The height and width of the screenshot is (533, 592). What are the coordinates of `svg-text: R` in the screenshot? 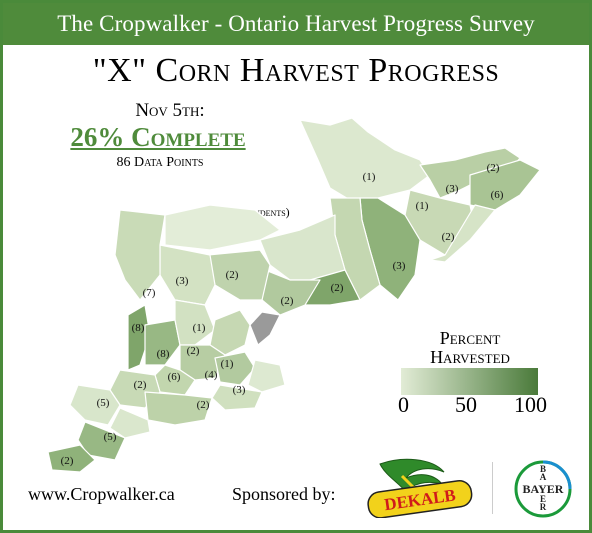 It's located at (543, 507).